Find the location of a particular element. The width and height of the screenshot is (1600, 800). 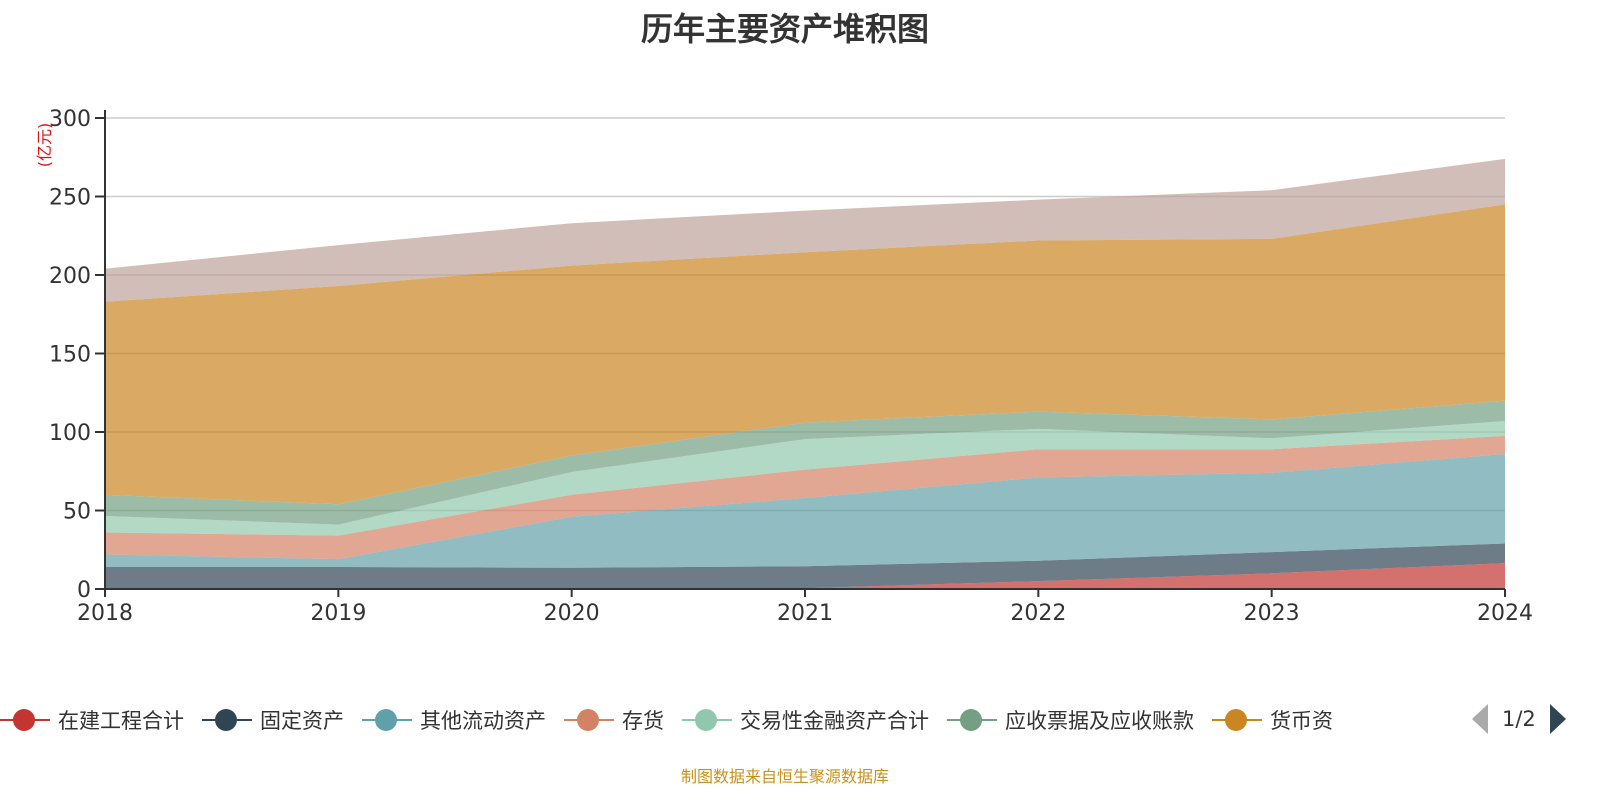

y-tick-label: 50 is located at coordinates (77, 512).